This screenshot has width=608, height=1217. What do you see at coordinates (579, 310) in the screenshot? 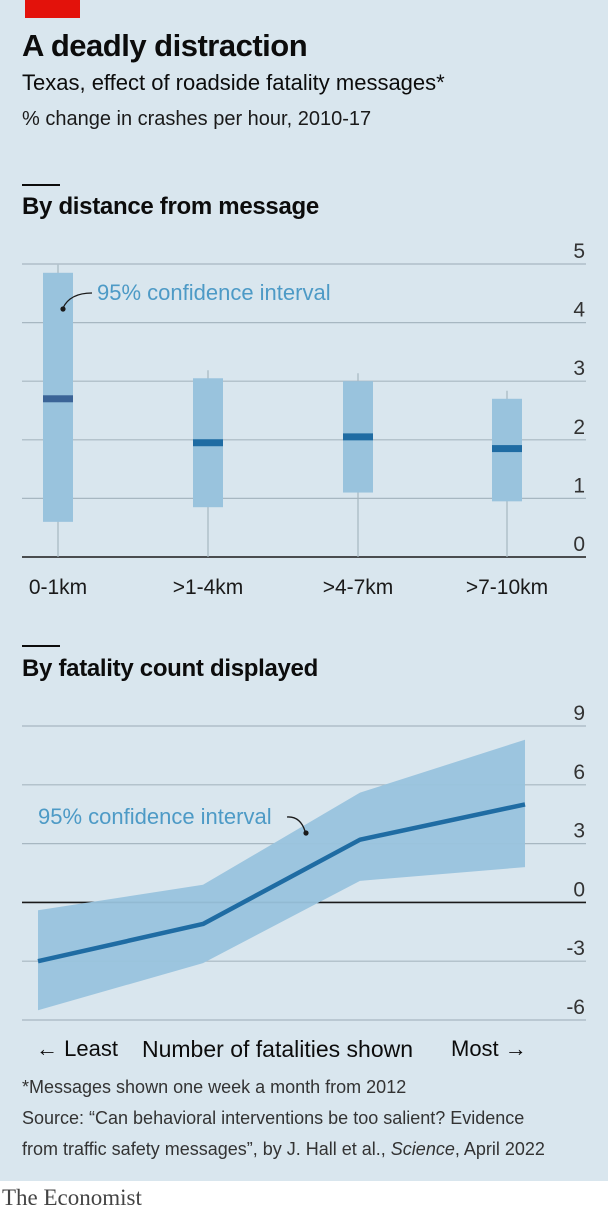
I see `y-tick-label: 4` at bounding box center [579, 310].